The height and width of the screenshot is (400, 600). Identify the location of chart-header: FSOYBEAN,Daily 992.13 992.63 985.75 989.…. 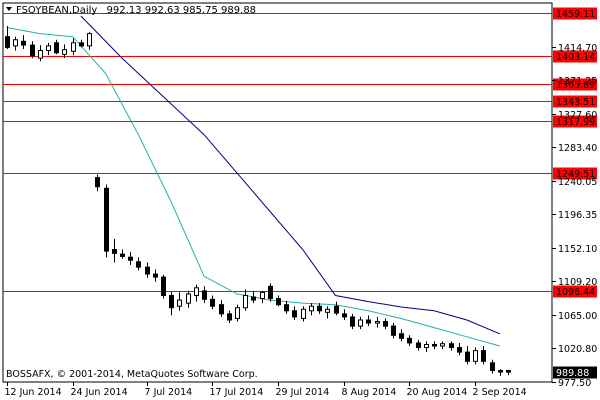
(131, 10).